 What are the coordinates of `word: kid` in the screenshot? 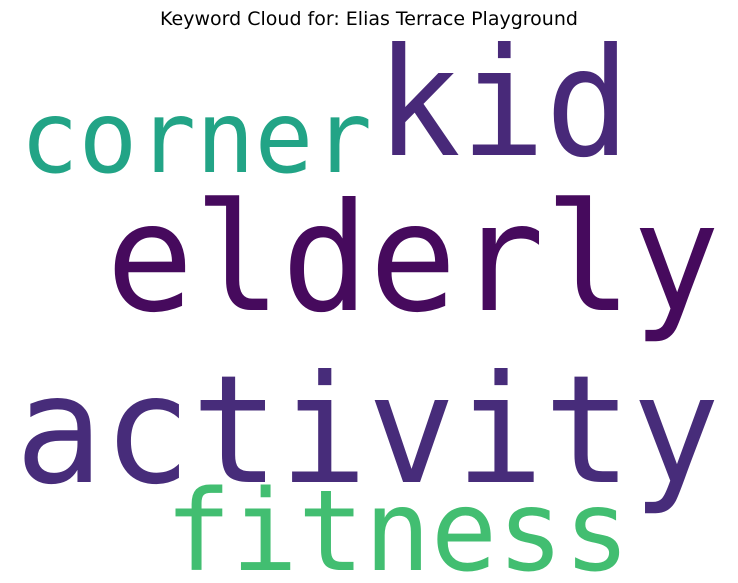 It's located at (503, 104).